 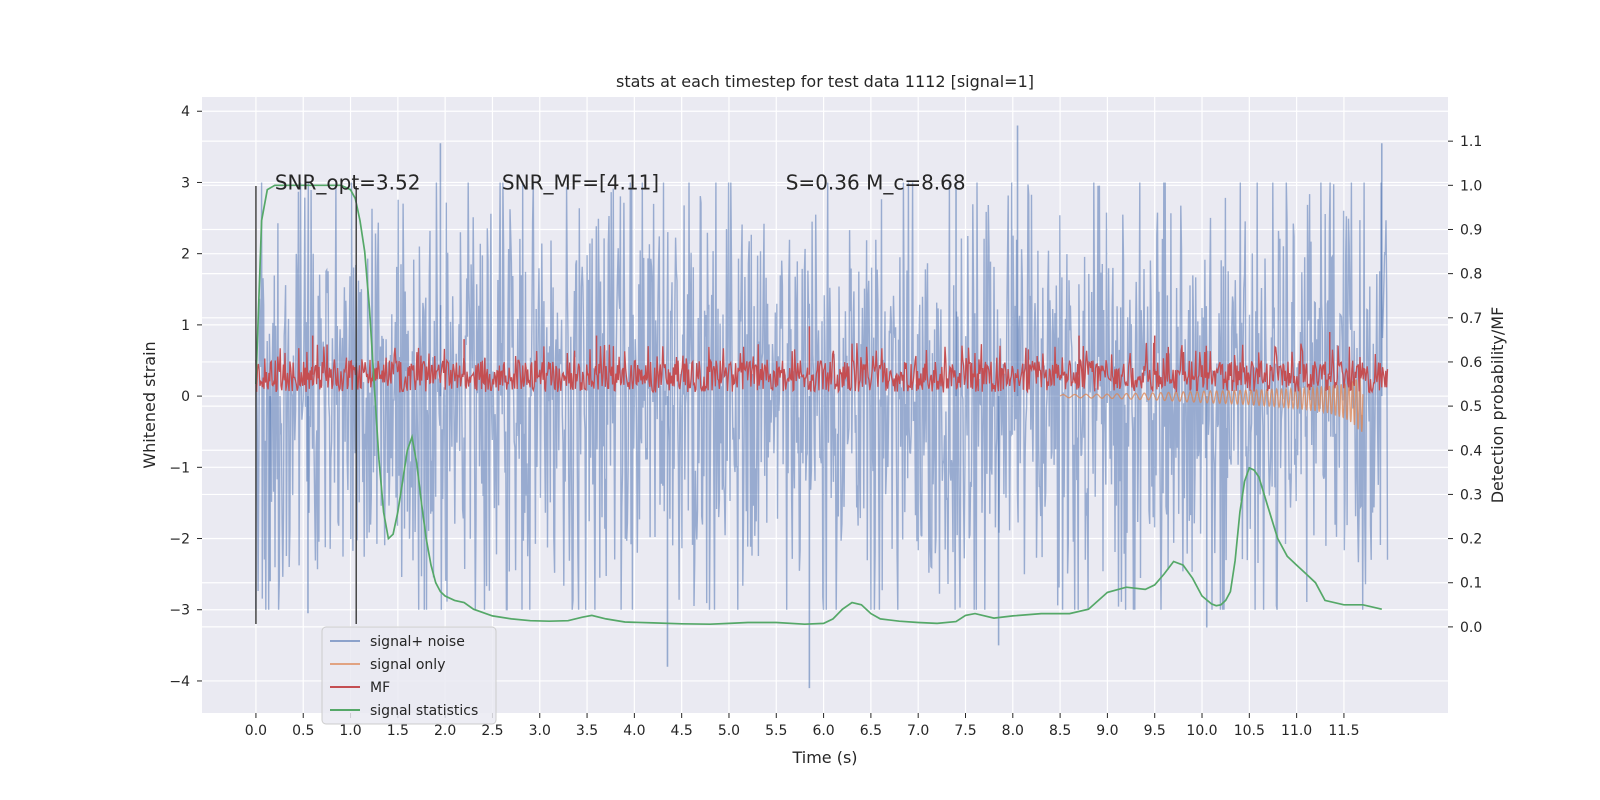 I want to click on legend-box, so click(x=409, y=675).